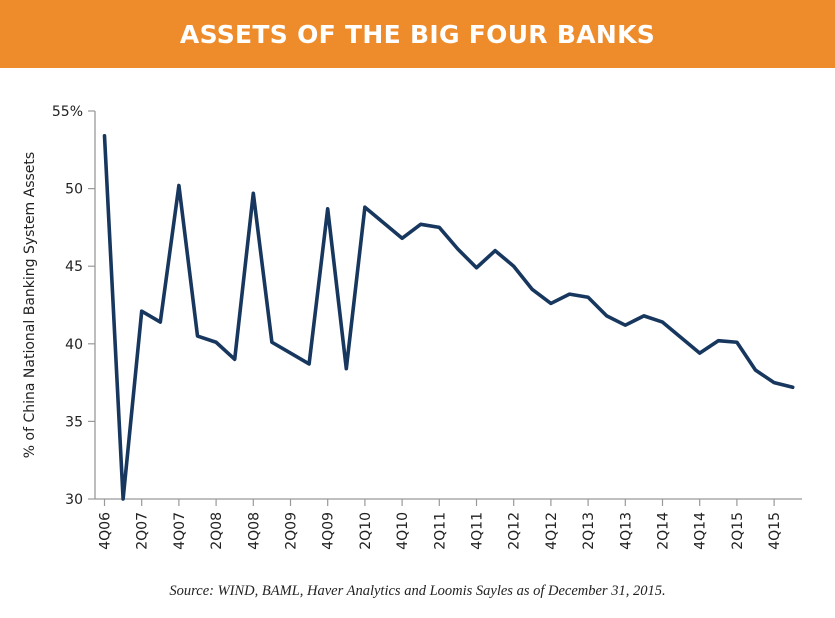 The image size is (835, 618). What do you see at coordinates (74, 267) in the screenshot?
I see `y-tick-label: 45` at bounding box center [74, 267].